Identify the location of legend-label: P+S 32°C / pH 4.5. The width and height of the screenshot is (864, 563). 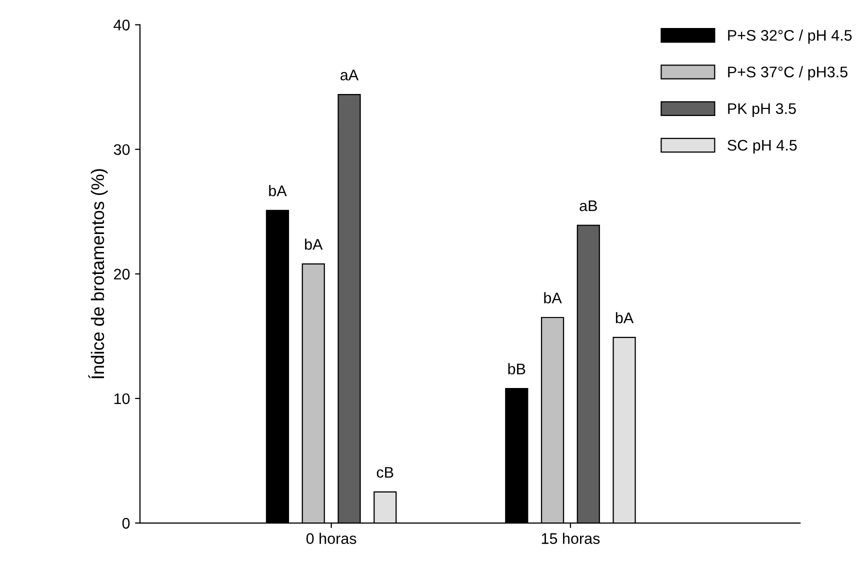
(790, 37).